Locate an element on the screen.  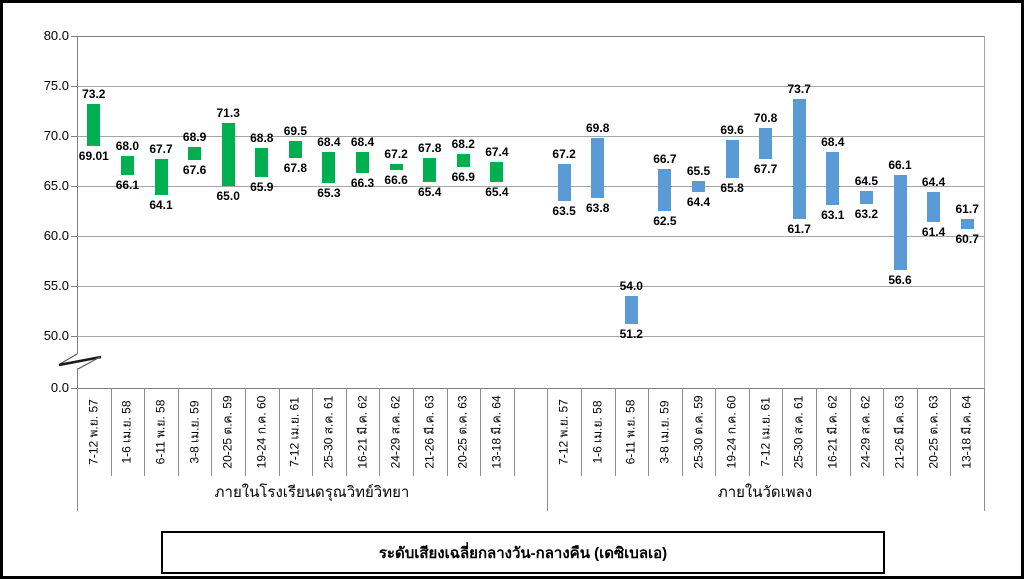
bar-low-label: 63.8 is located at coordinates (598, 208).